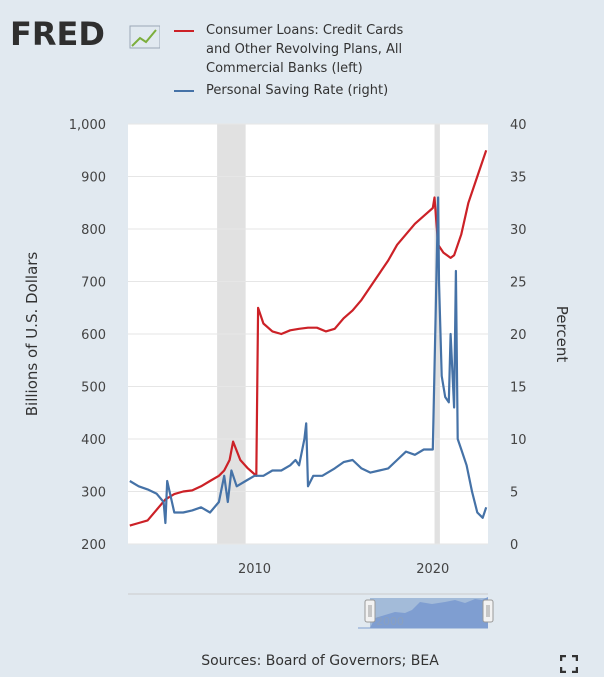 This screenshot has height=677, width=604. I want to click on y-left-tick-label: 700, so click(93, 283).